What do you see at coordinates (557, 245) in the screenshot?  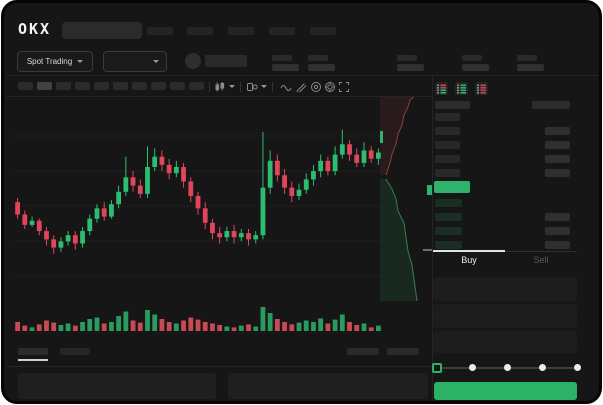 I see `bid-amount-placeholder` at bounding box center [557, 245].